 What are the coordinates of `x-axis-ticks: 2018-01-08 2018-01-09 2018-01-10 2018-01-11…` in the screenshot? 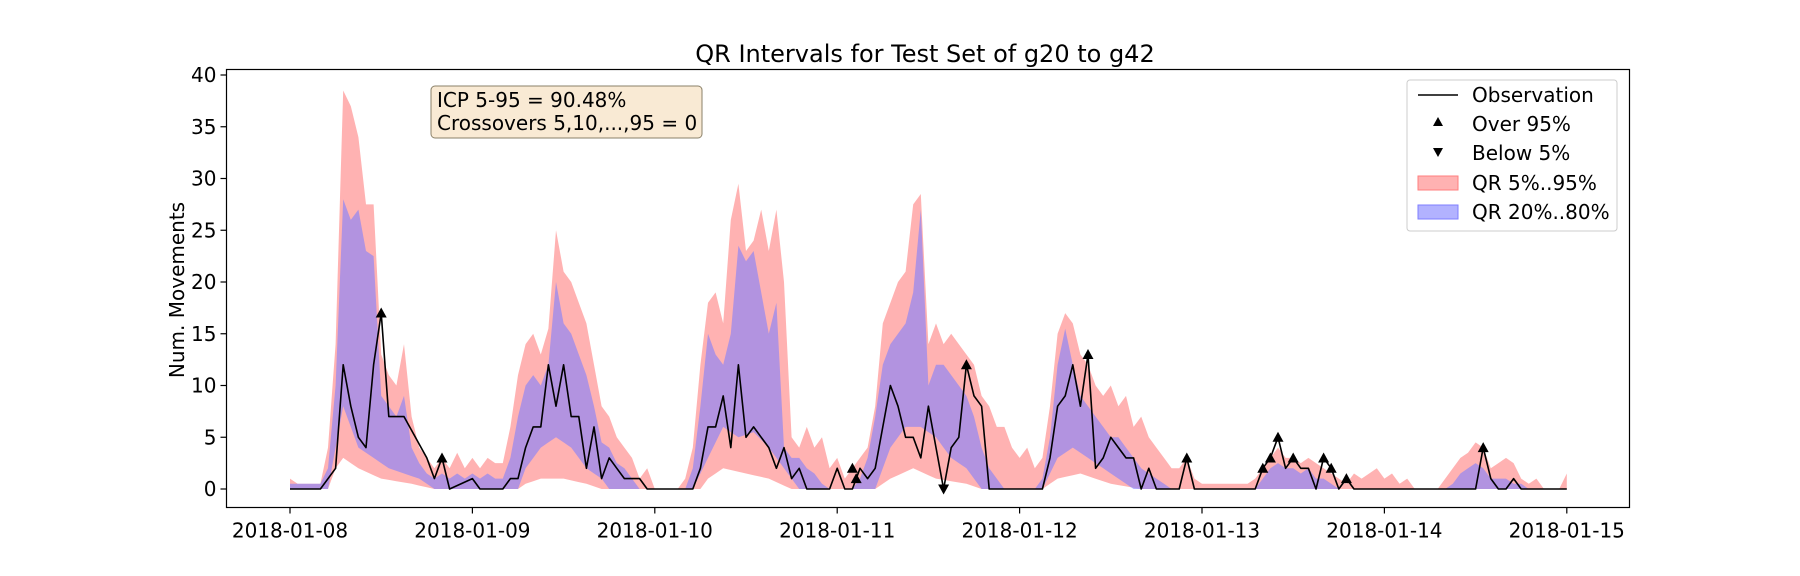 It's located at (928, 525).